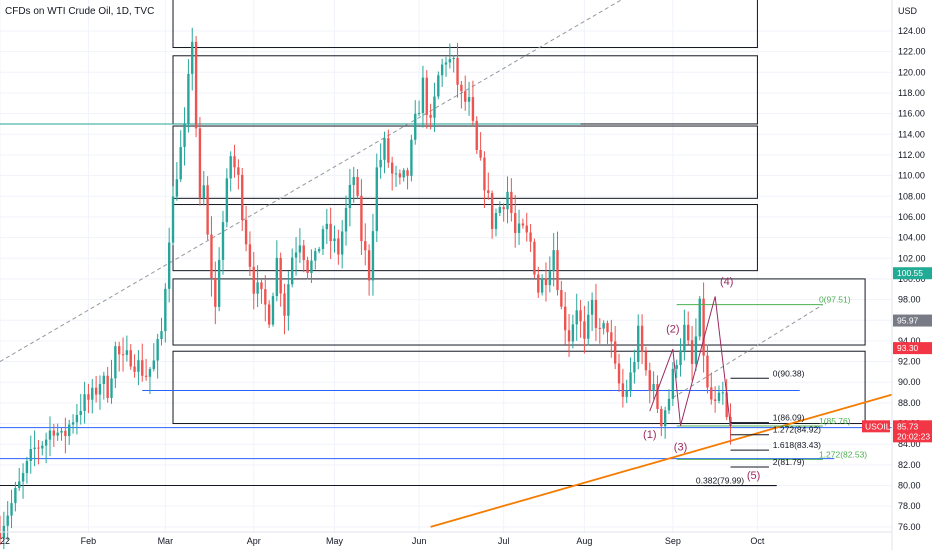  What do you see at coordinates (912, 72) in the screenshot?
I see `y-tick-label: 120.00` at bounding box center [912, 72].